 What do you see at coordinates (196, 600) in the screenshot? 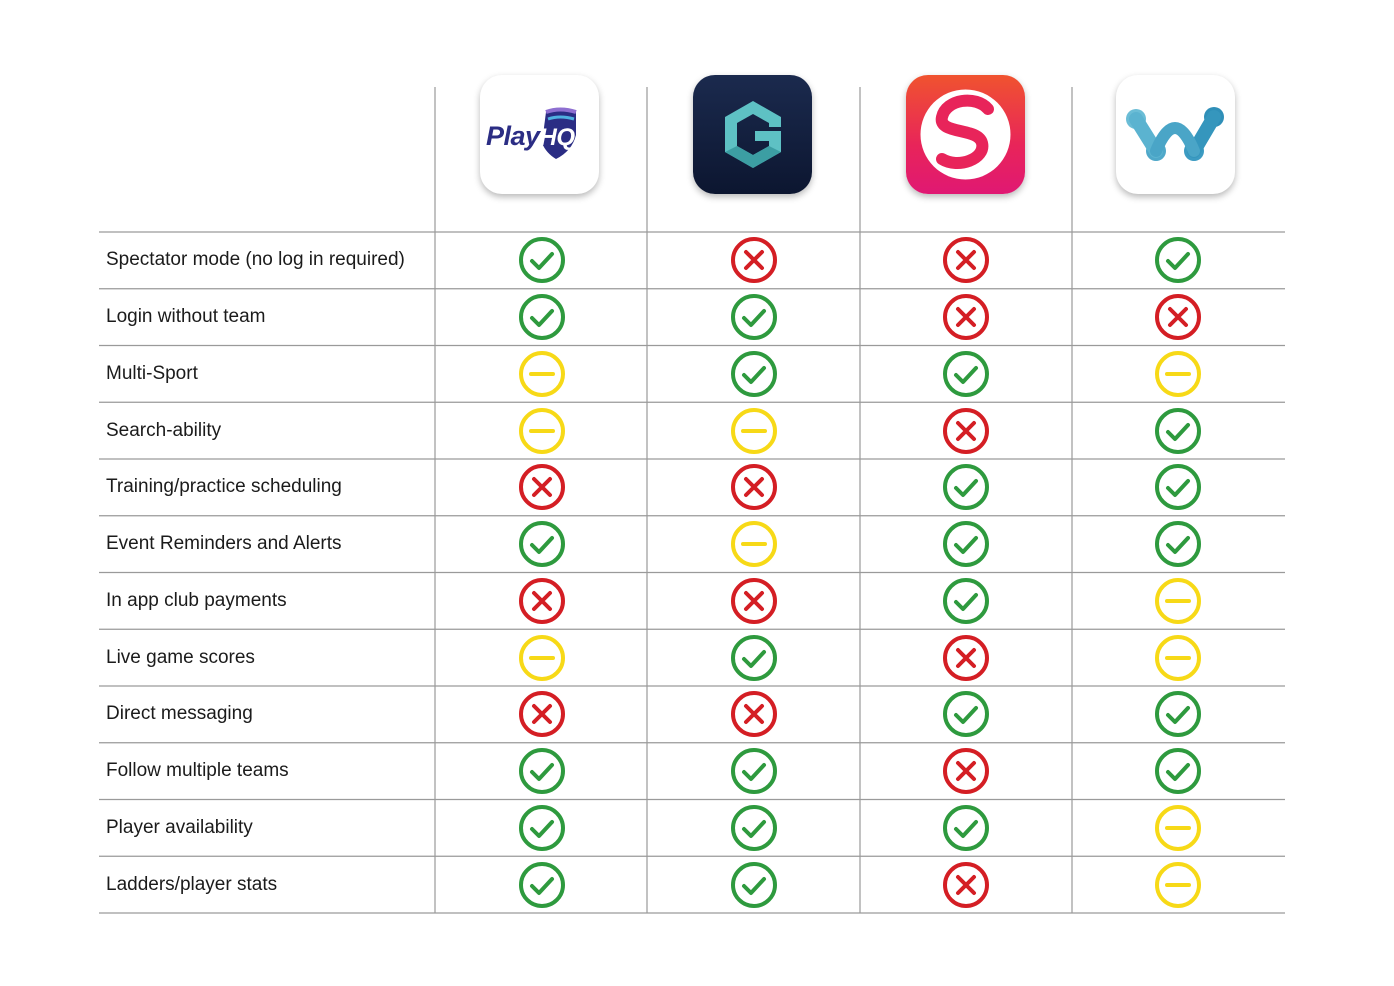
I see `feature-label: In app club payments` at bounding box center [196, 600].